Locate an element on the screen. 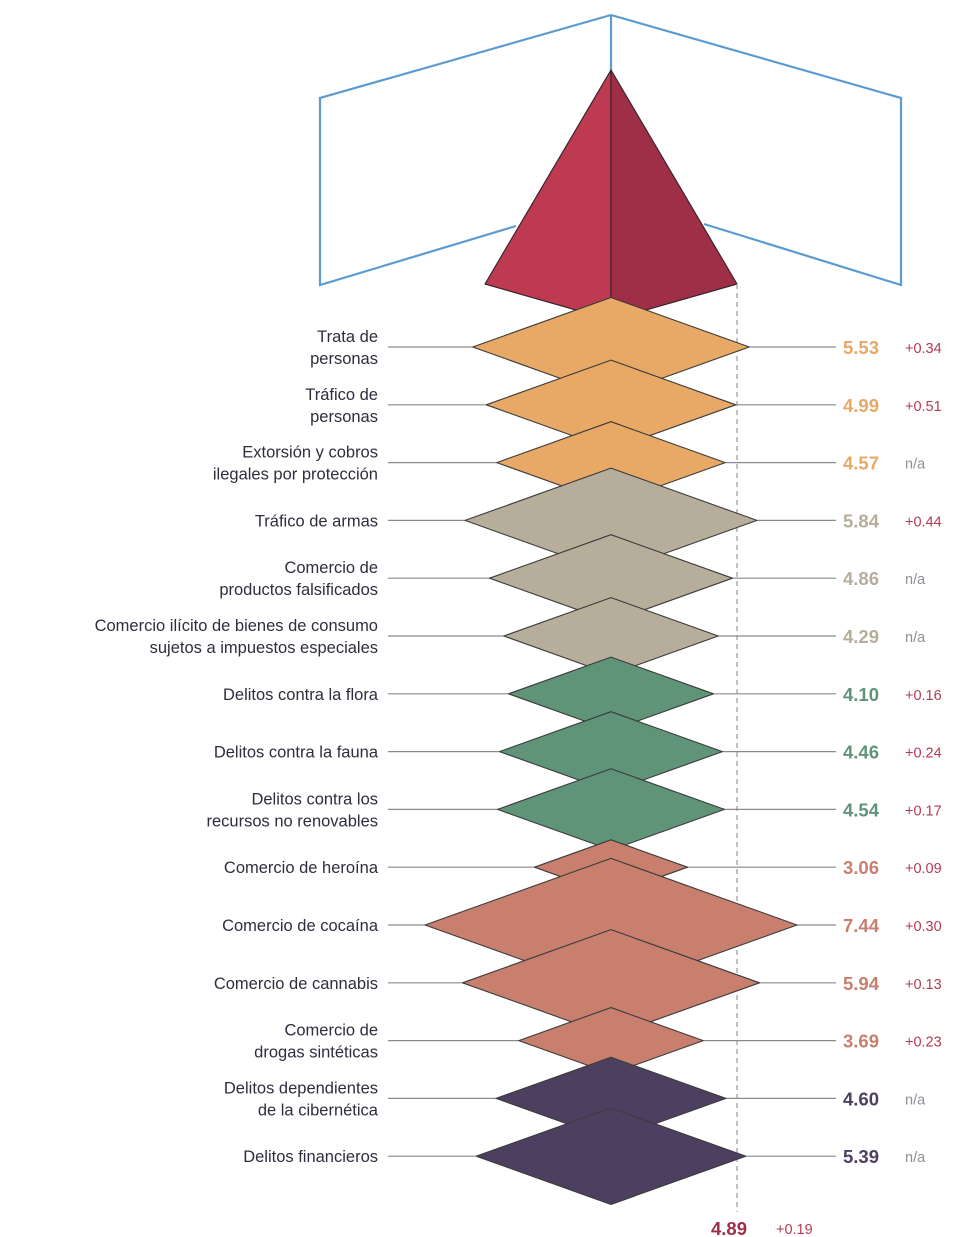 The image size is (959, 1237). crime-value: 4.86 is located at coordinates (861, 578).